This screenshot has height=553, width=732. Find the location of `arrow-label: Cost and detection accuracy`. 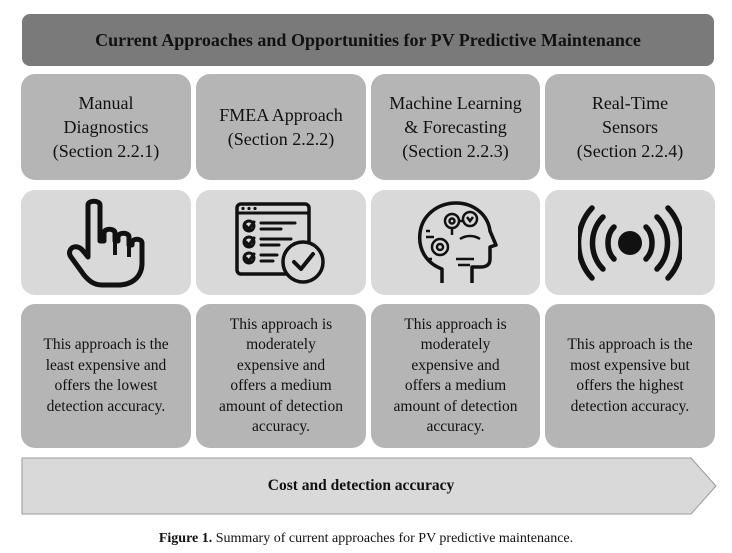

arrow-label: Cost and detection accuracy is located at coordinates (361, 485).